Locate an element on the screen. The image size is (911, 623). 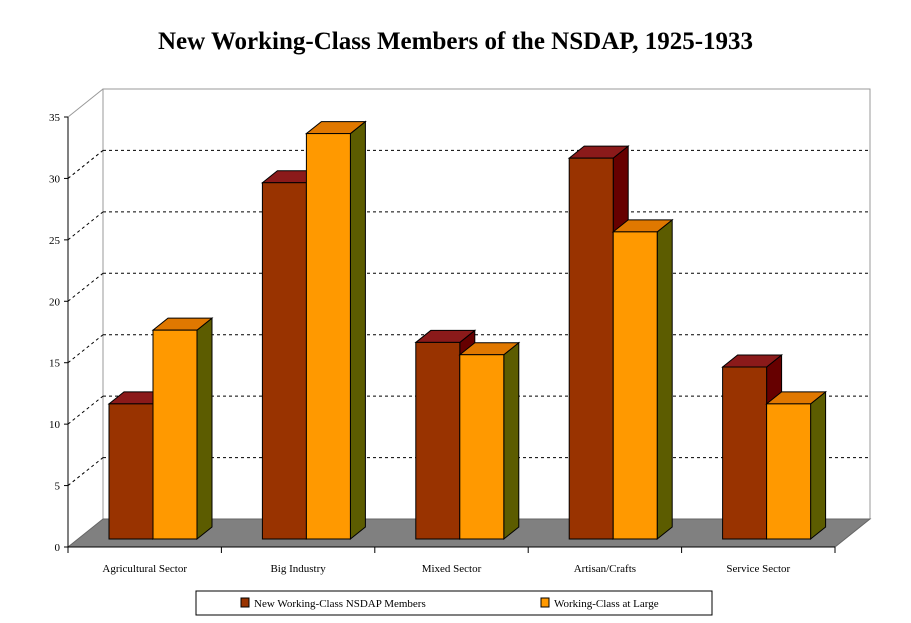
legend-label: New Working-Class NSDAP Members is located at coordinates (340, 604).